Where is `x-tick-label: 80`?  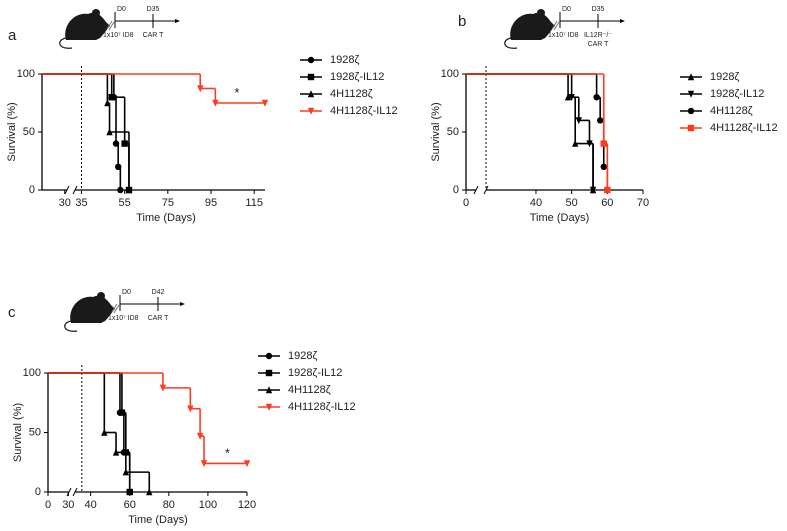 x-tick-label: 80 is located at coordinates (169, 505).